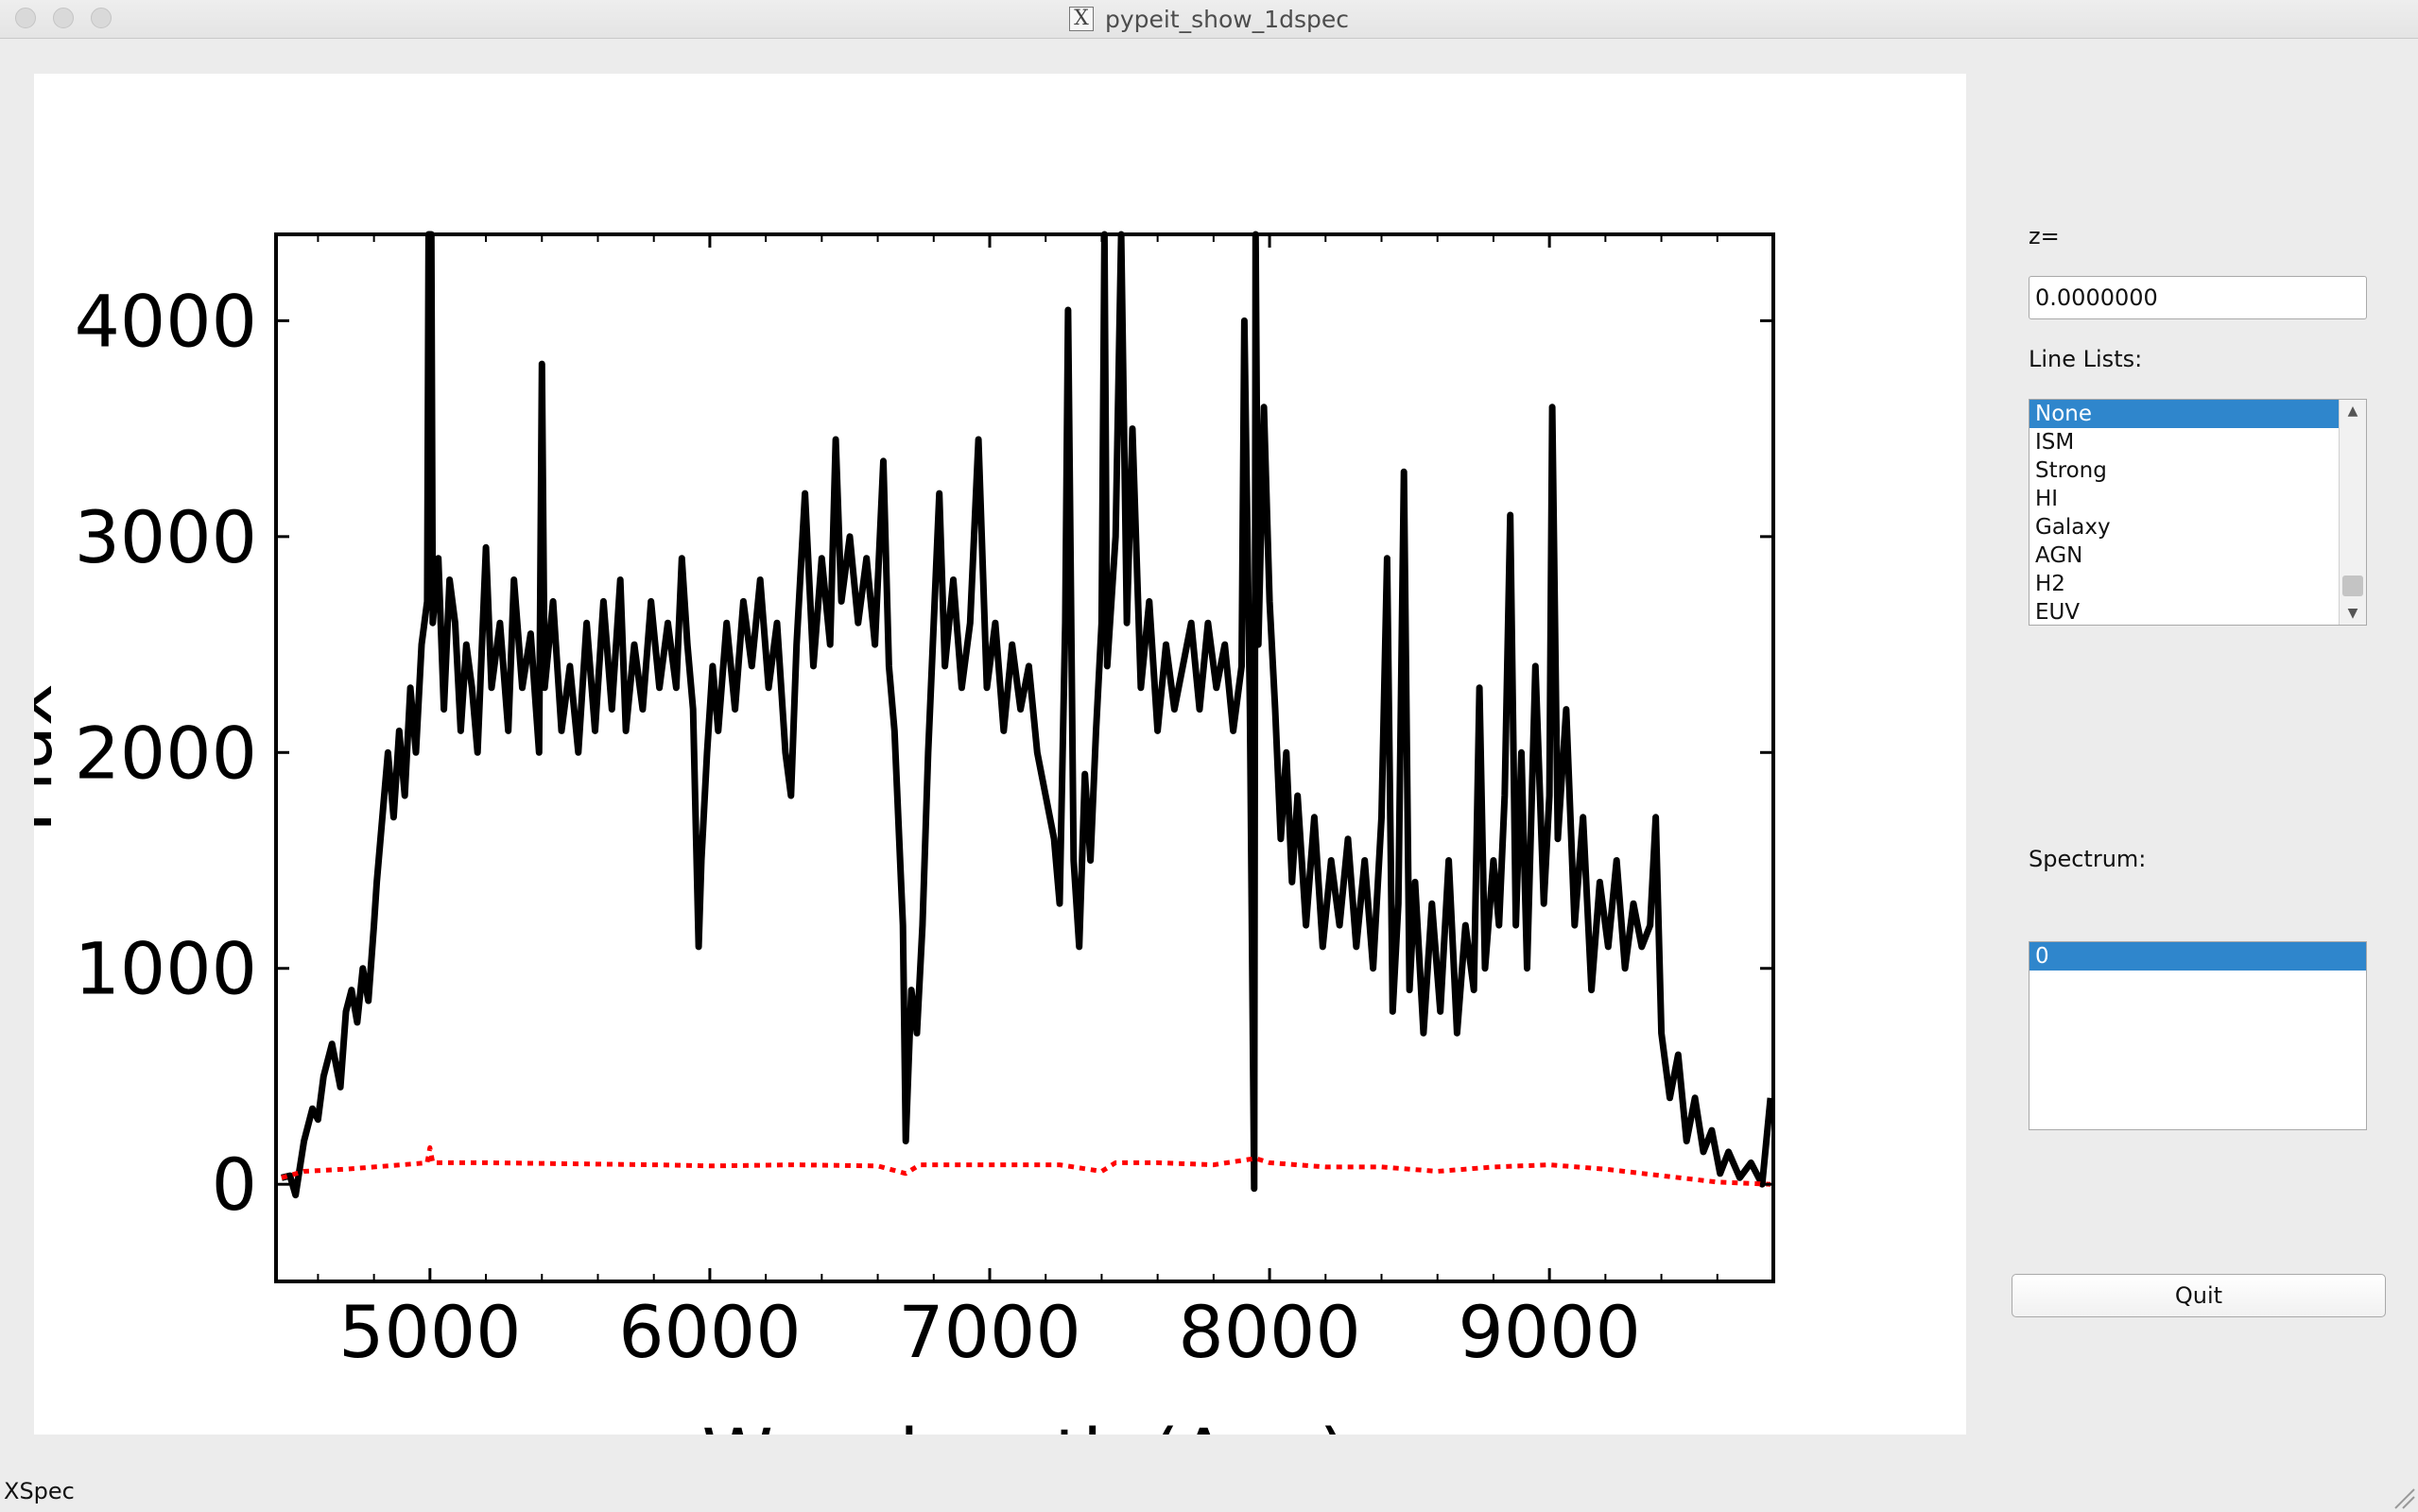 This screenshot has height=1512, width=2418. I want to click on line-lists-label: Line Lists:, so click(2086, 359).